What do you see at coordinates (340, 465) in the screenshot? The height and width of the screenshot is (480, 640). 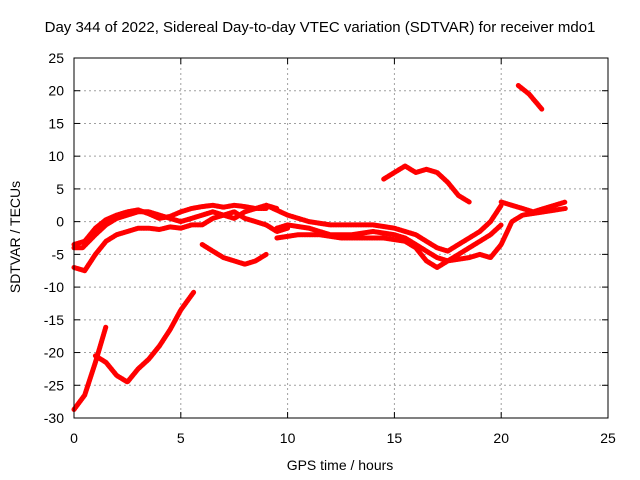 I see `x-axis-label: GPS time / hours` at bounding box center [340, 465].